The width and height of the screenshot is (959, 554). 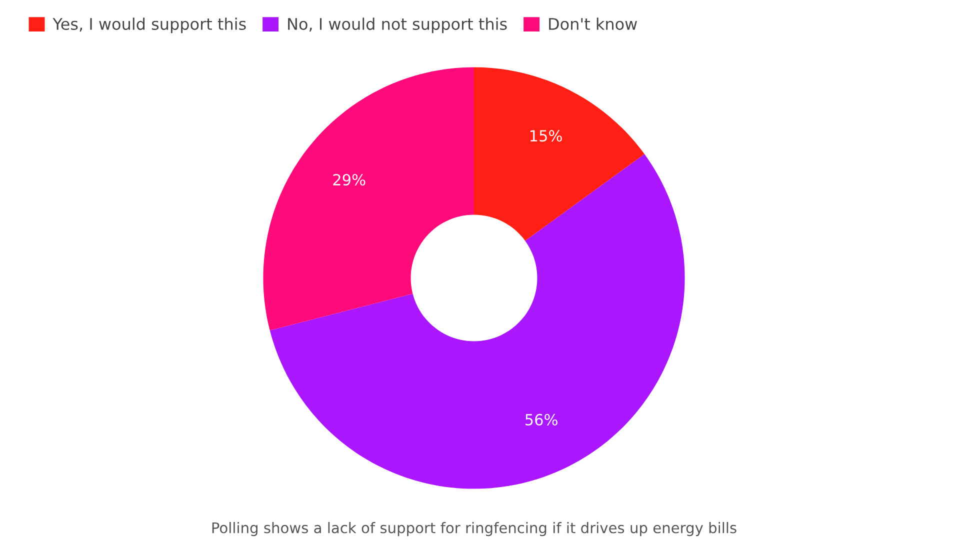 What do you see at coordinates (474, 529) in the screenshot?
I see `text: Polling shows a lack of support for ringfencing if it drives up energy bills` at bounding box center [474, 529].